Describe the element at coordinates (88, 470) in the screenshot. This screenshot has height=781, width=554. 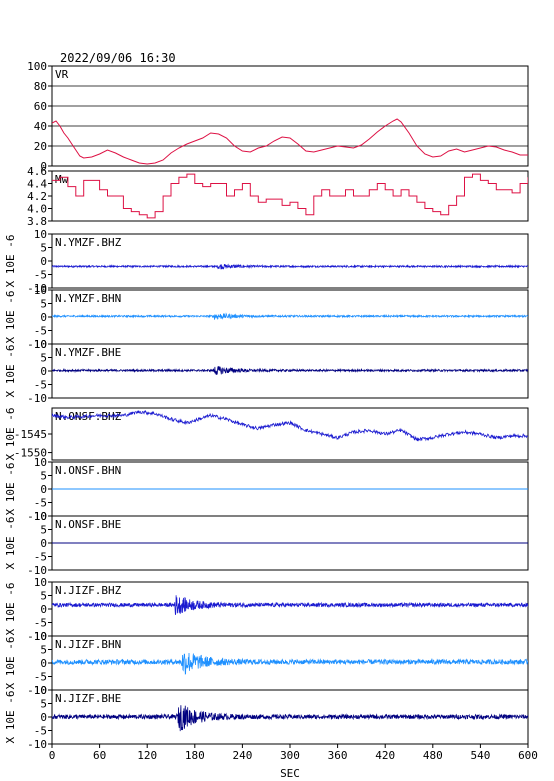
I see `panel-label: N.ONSF.BHN` at that location.